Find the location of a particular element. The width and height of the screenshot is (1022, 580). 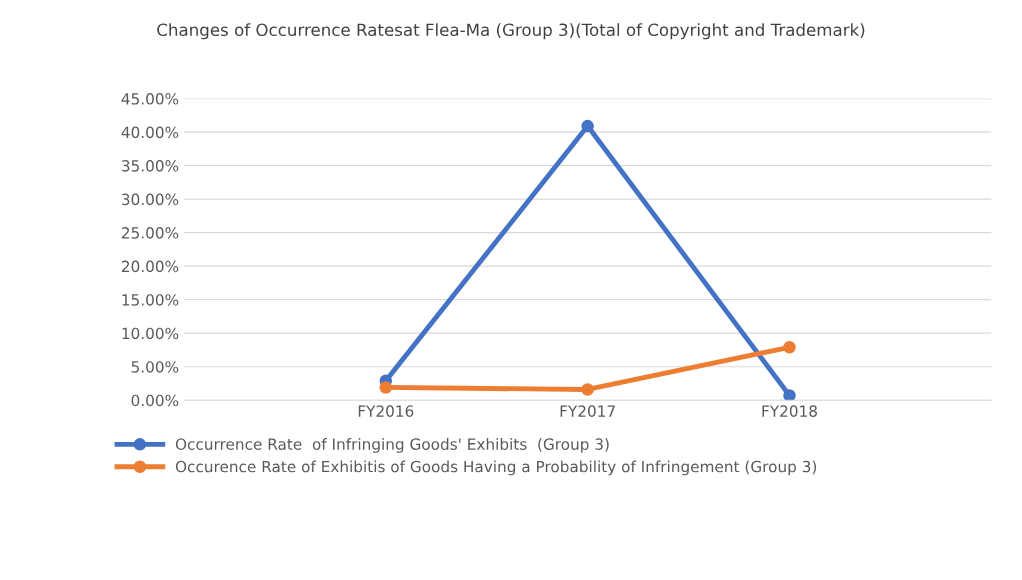

y-tick-label: 35.00% is located at coordinates (150, 166).